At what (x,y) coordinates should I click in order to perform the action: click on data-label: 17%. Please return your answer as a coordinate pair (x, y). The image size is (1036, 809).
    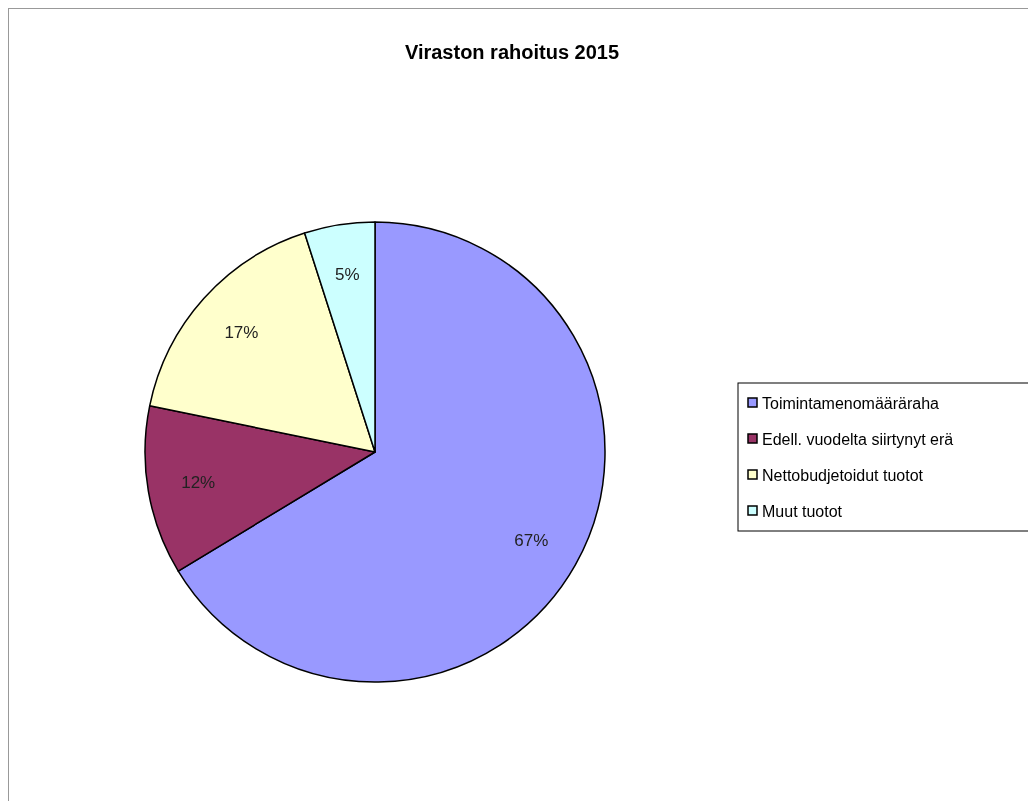
    Looking at the image, I should click on (241, 332).